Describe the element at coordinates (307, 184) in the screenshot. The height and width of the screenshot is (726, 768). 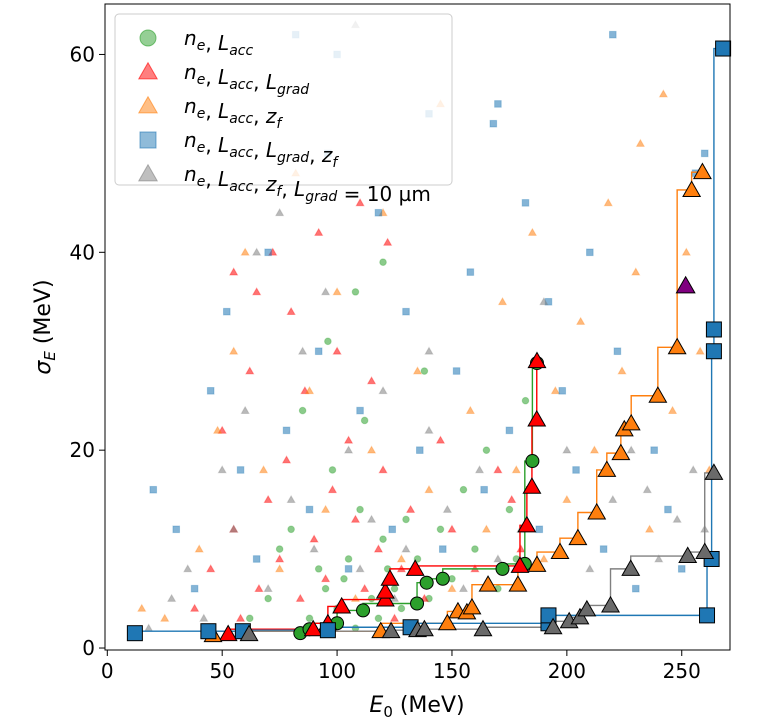
I see `legend-label: ne, Lacc, zf, Lgrad = 10 µm` at that location.